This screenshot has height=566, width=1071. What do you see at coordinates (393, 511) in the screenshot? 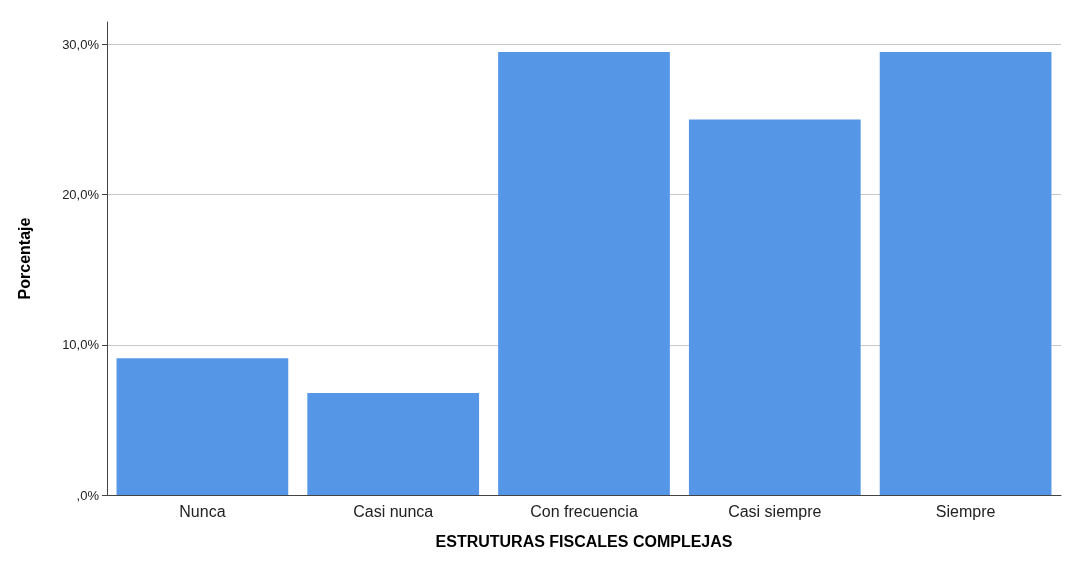
I see `x-tick-label: Casi nunca` at bounding box center [393, 511].